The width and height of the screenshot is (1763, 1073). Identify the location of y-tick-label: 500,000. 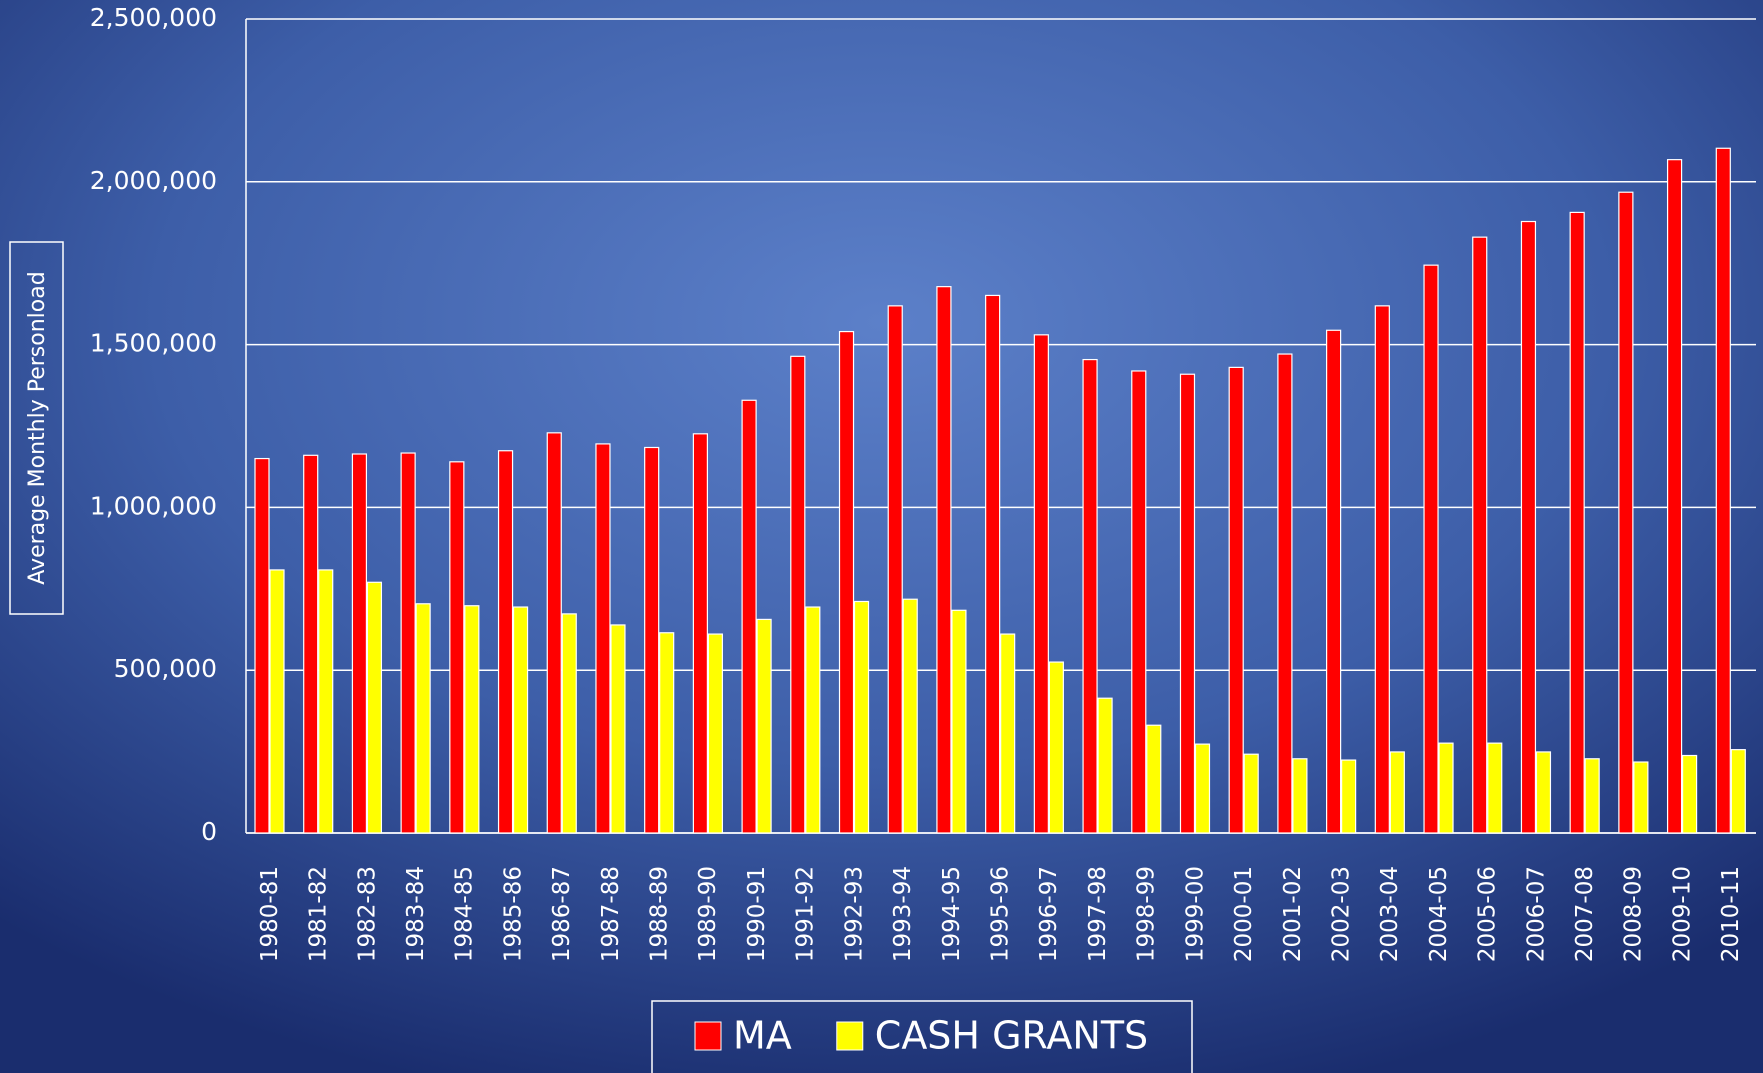
(165, 668).